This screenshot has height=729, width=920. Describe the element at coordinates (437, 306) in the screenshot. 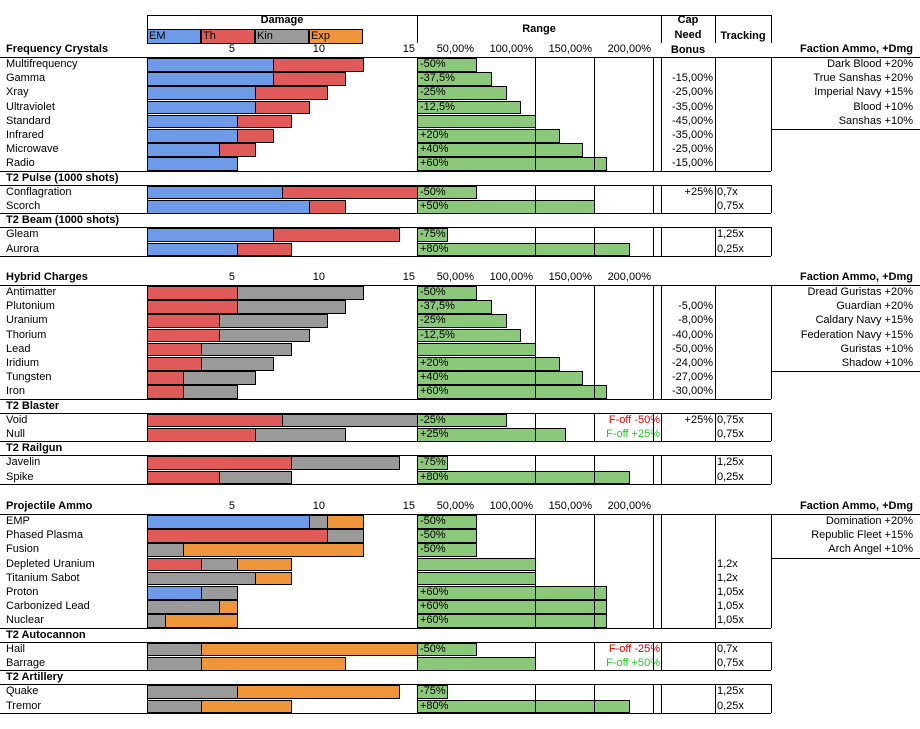

I see `range-label: -37,5%` at that location.